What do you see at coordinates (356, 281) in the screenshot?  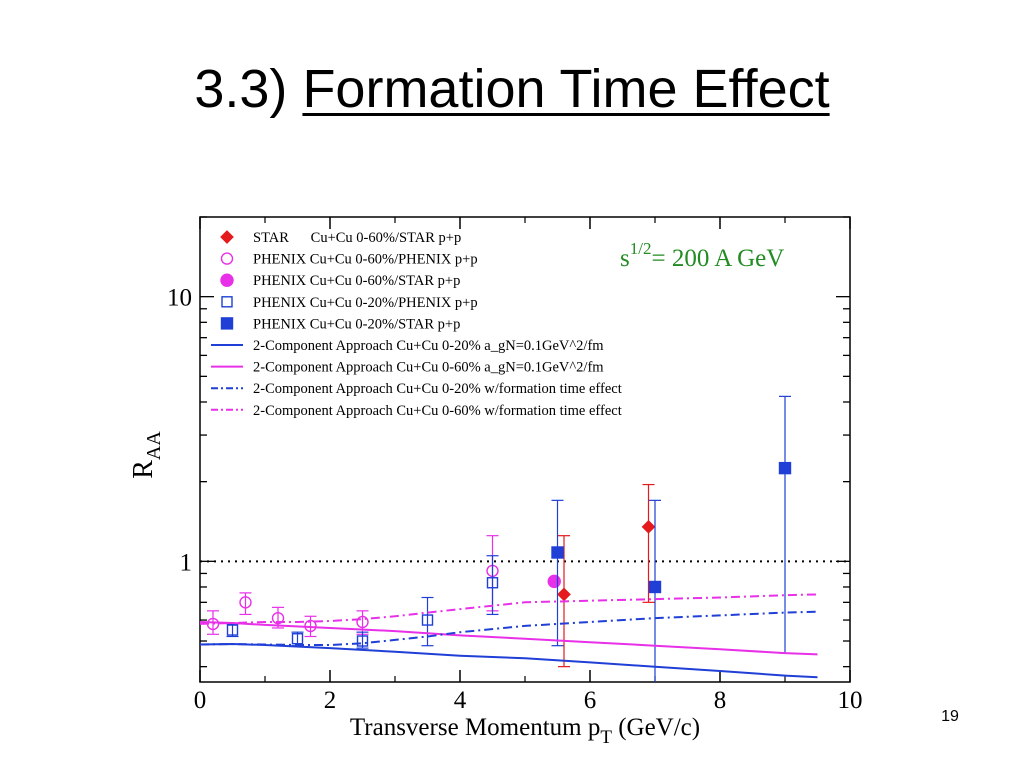 I see `legend-label: PHENIX Cu+Cu 0-60%/STAR p+p` at bounding box center [356, 281].